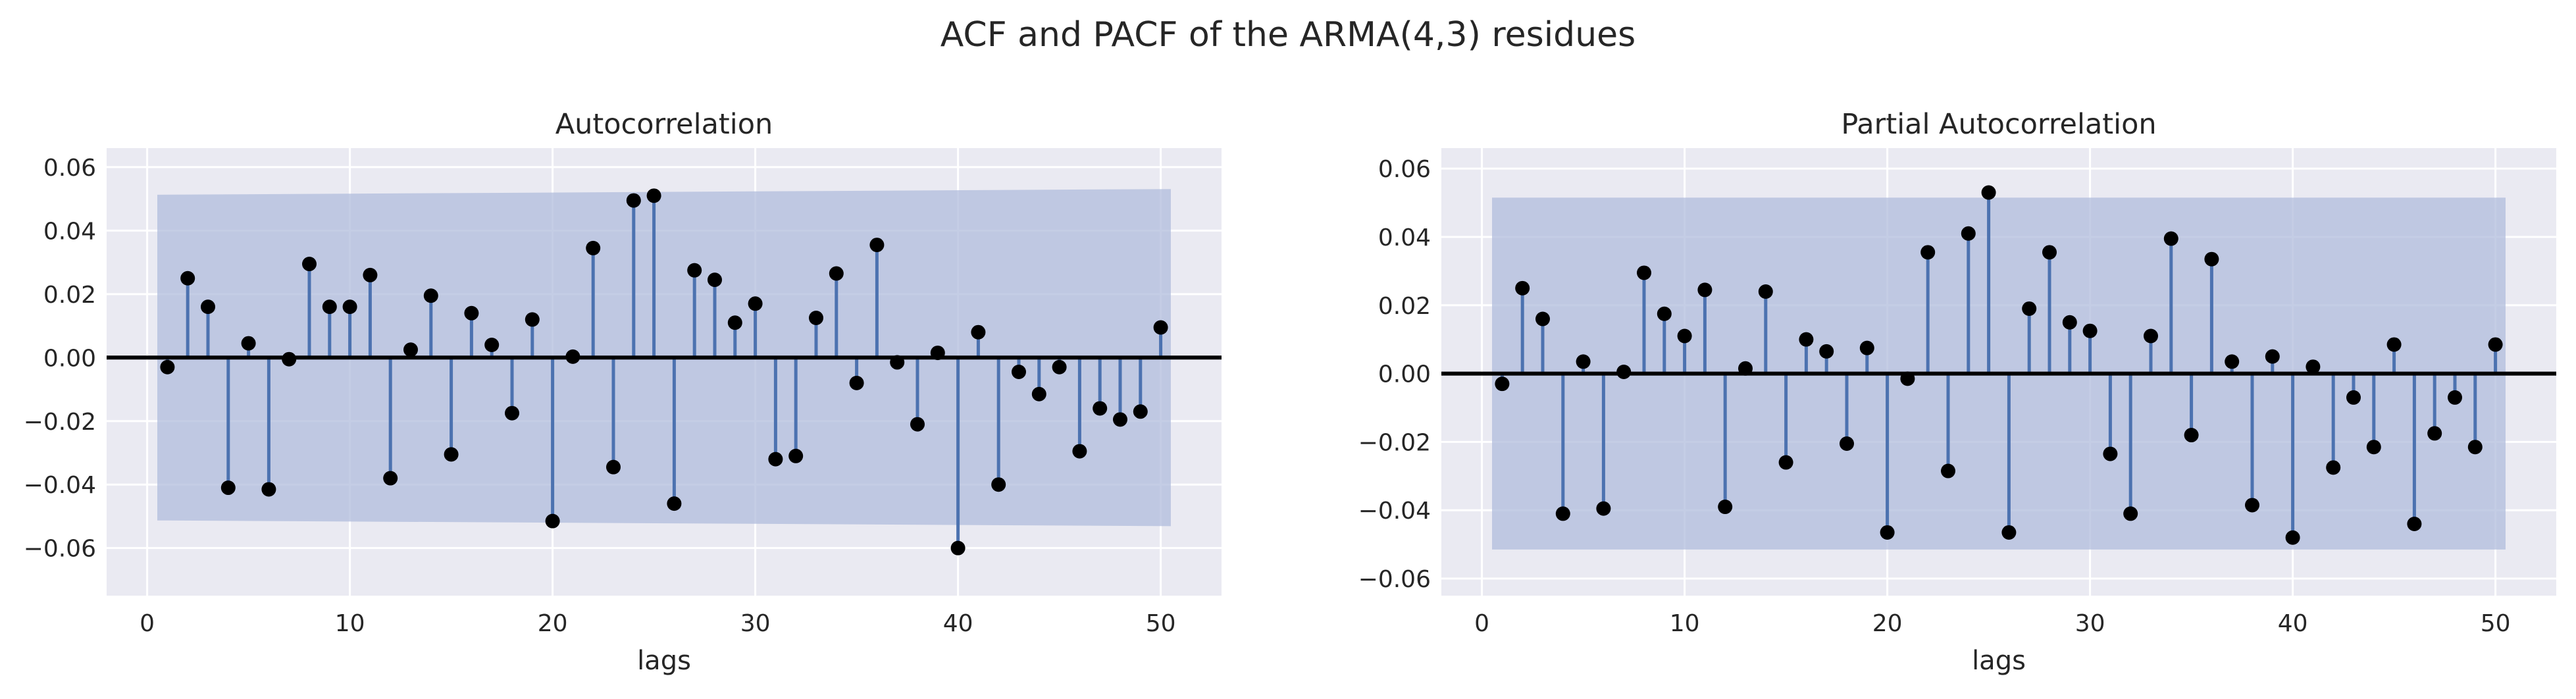 This screenshot has height=699, width=2576. Describe the element at coordinates (350, 623) in the screenshot. I see `x-tick-label: 10` at that location.